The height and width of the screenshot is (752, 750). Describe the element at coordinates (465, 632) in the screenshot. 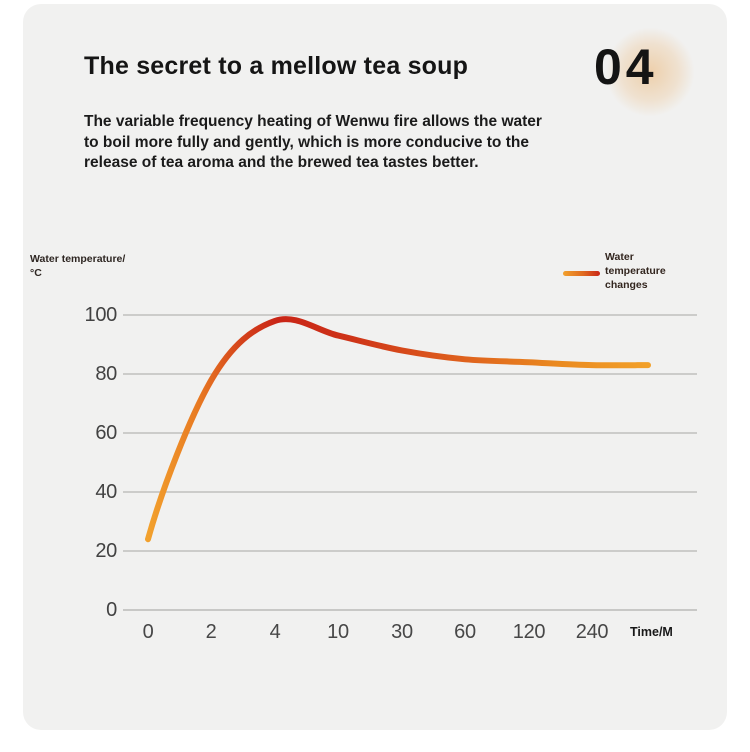

I see `x-tick-label: 60` at that location.